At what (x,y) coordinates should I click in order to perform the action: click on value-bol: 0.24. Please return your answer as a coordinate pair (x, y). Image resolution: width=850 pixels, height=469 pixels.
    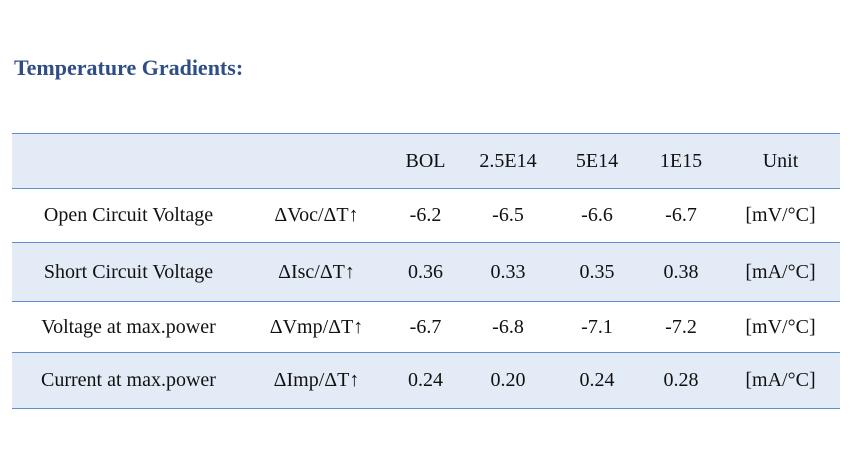
    Looking at the image, I should click on (425, 380).